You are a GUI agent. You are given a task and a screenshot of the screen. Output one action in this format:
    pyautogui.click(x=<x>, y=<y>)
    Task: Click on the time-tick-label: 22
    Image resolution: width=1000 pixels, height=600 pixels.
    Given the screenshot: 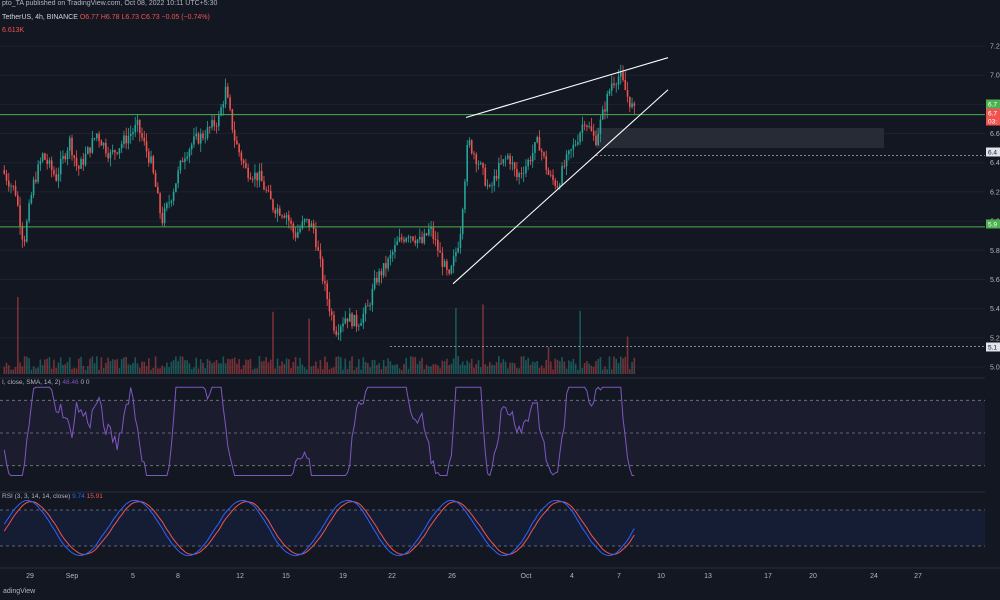 What is the action you would take?
    pyautogui.click(x=392, y=576)
    